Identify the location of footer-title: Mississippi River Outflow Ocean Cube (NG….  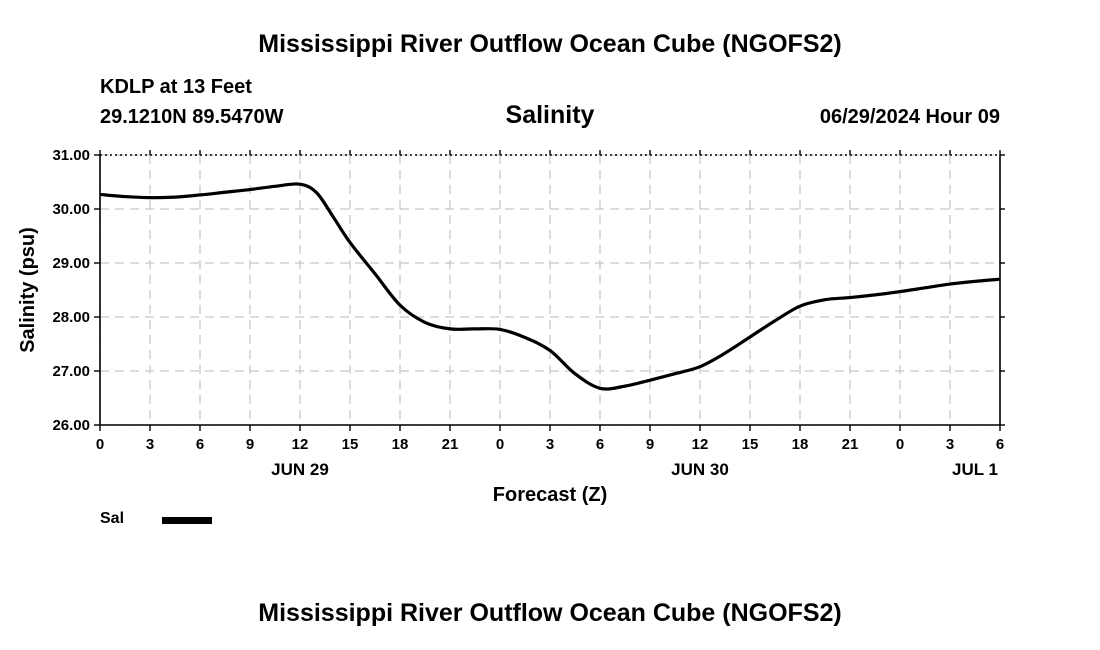
(550, 613).